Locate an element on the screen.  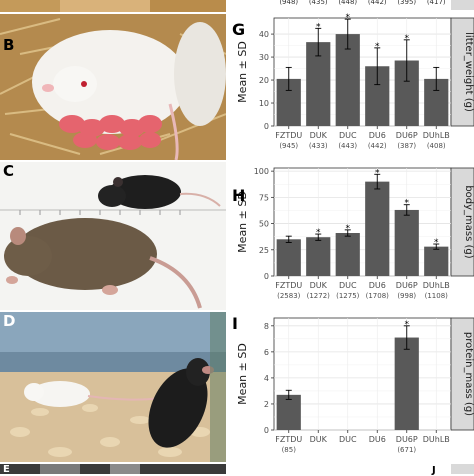
x-count-label: (443) is located at coordinates (347, 146).